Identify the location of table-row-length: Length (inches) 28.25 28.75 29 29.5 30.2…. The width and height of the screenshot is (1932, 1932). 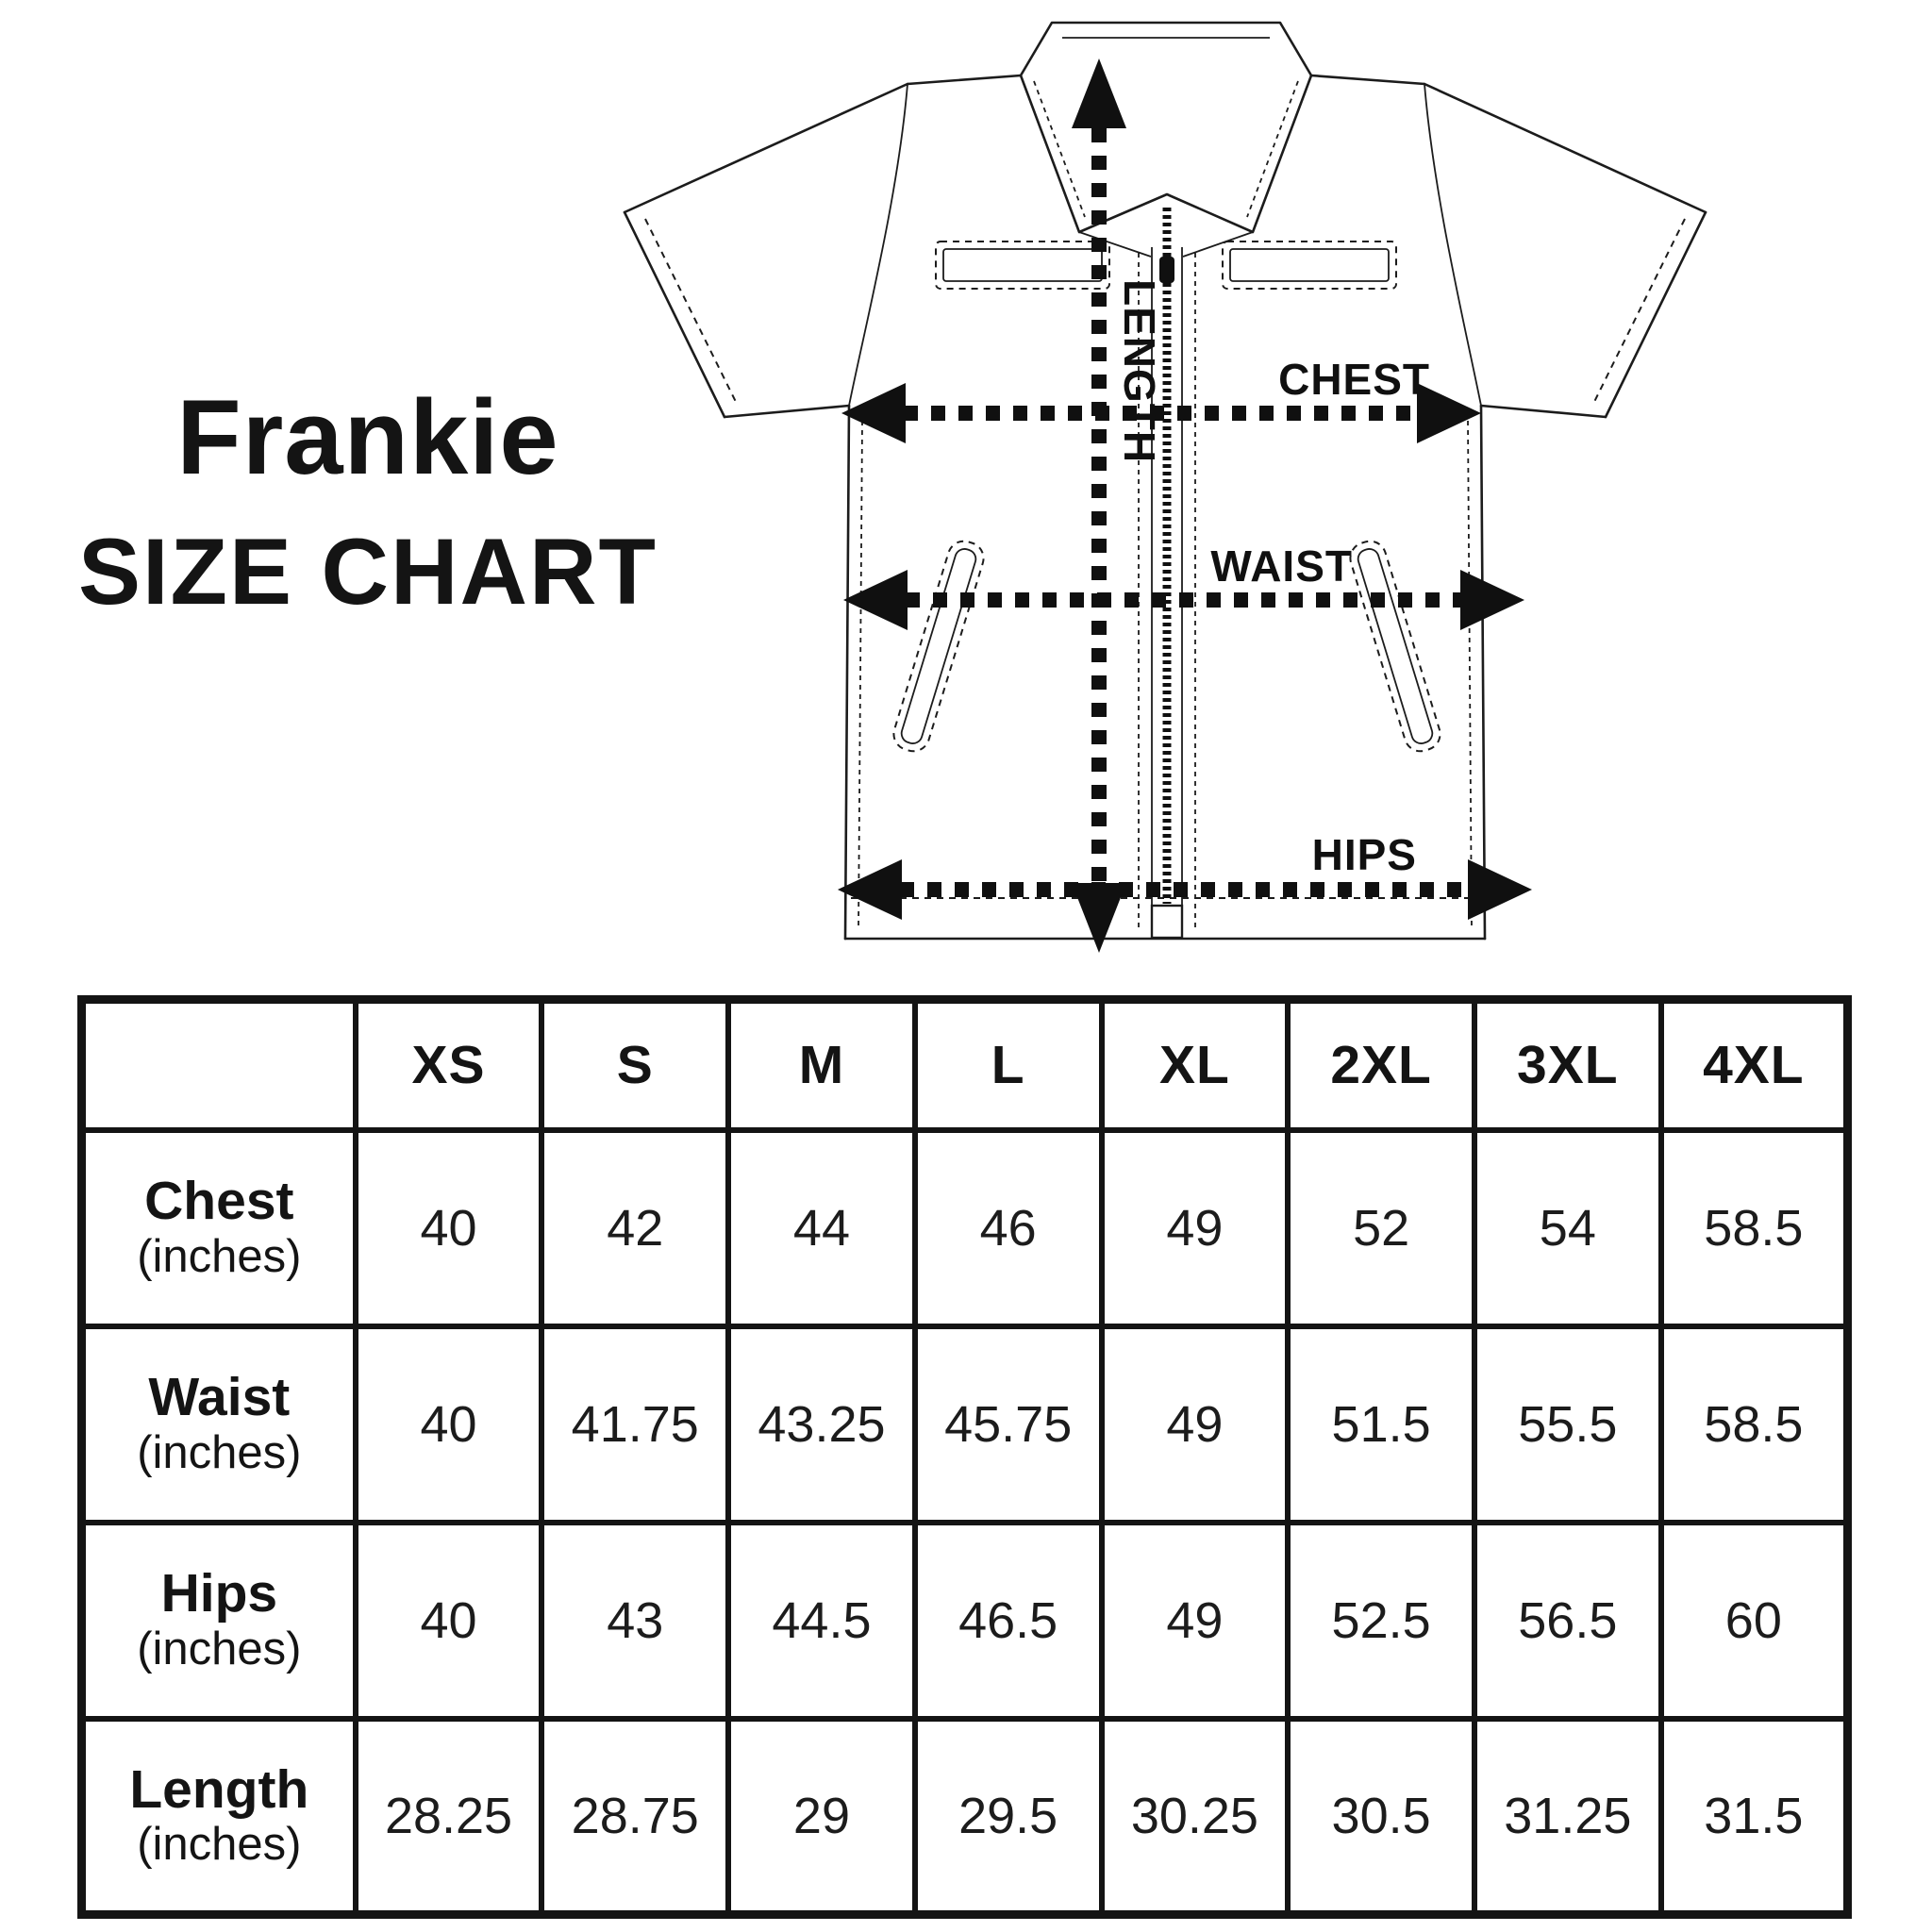
(964, 1817).